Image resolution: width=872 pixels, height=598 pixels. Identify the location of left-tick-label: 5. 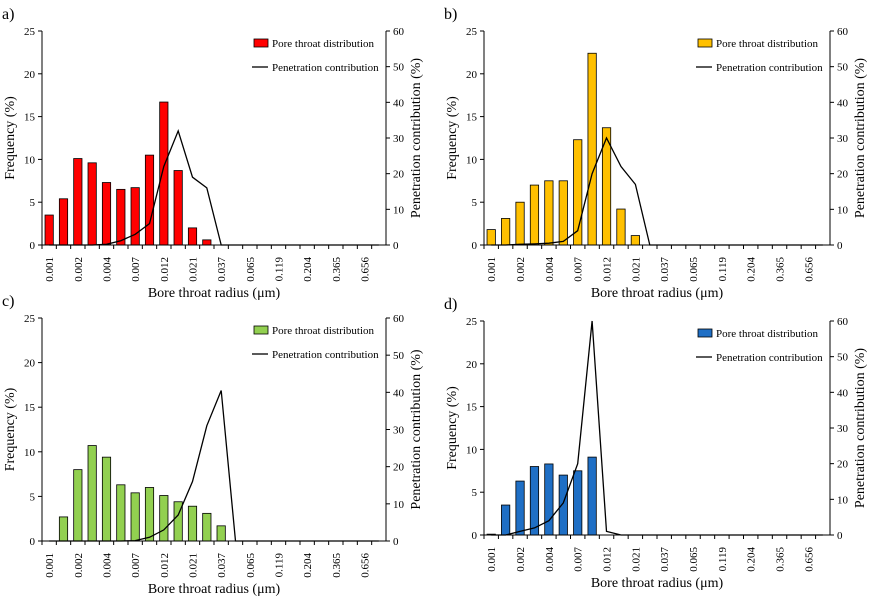
(33, 203).